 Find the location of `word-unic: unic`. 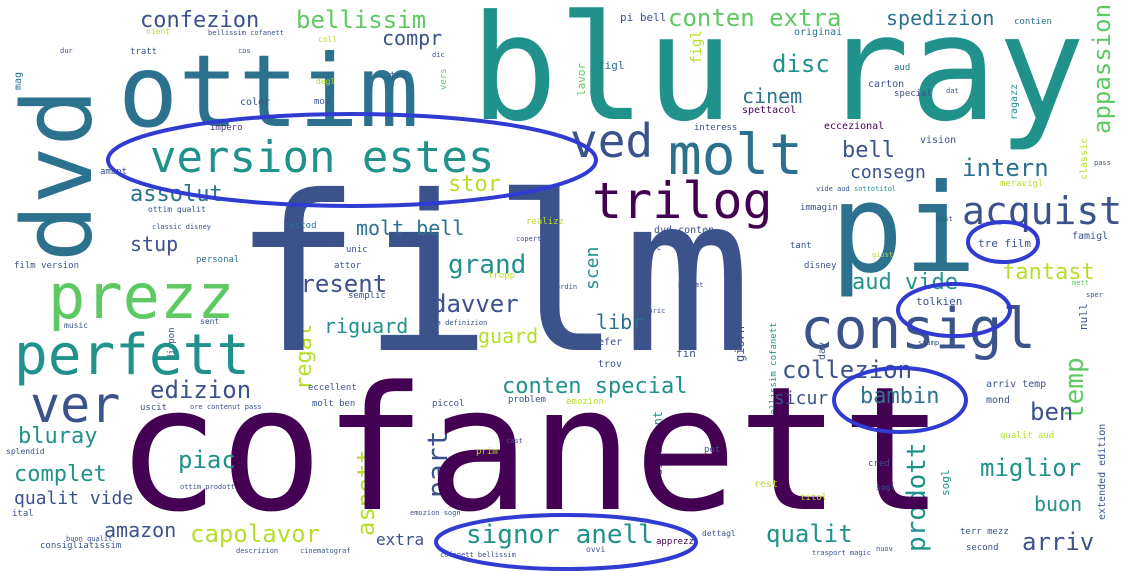

word-unic: unic is located at coordinates (357, 250).